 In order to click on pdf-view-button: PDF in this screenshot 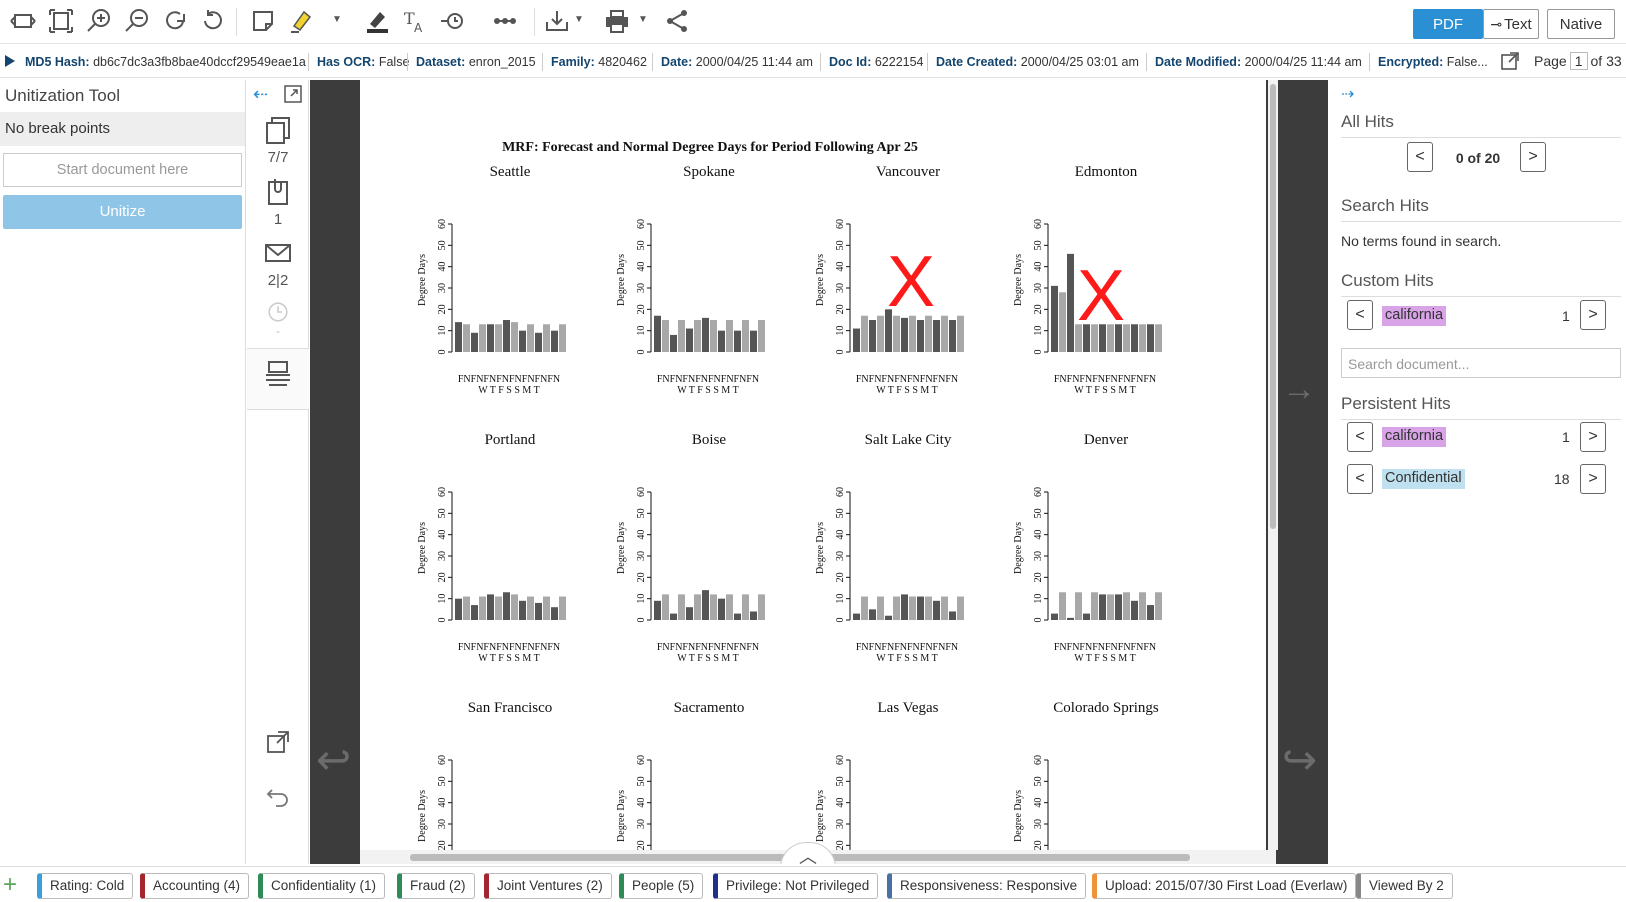, I will do `click(1448, 24)`.